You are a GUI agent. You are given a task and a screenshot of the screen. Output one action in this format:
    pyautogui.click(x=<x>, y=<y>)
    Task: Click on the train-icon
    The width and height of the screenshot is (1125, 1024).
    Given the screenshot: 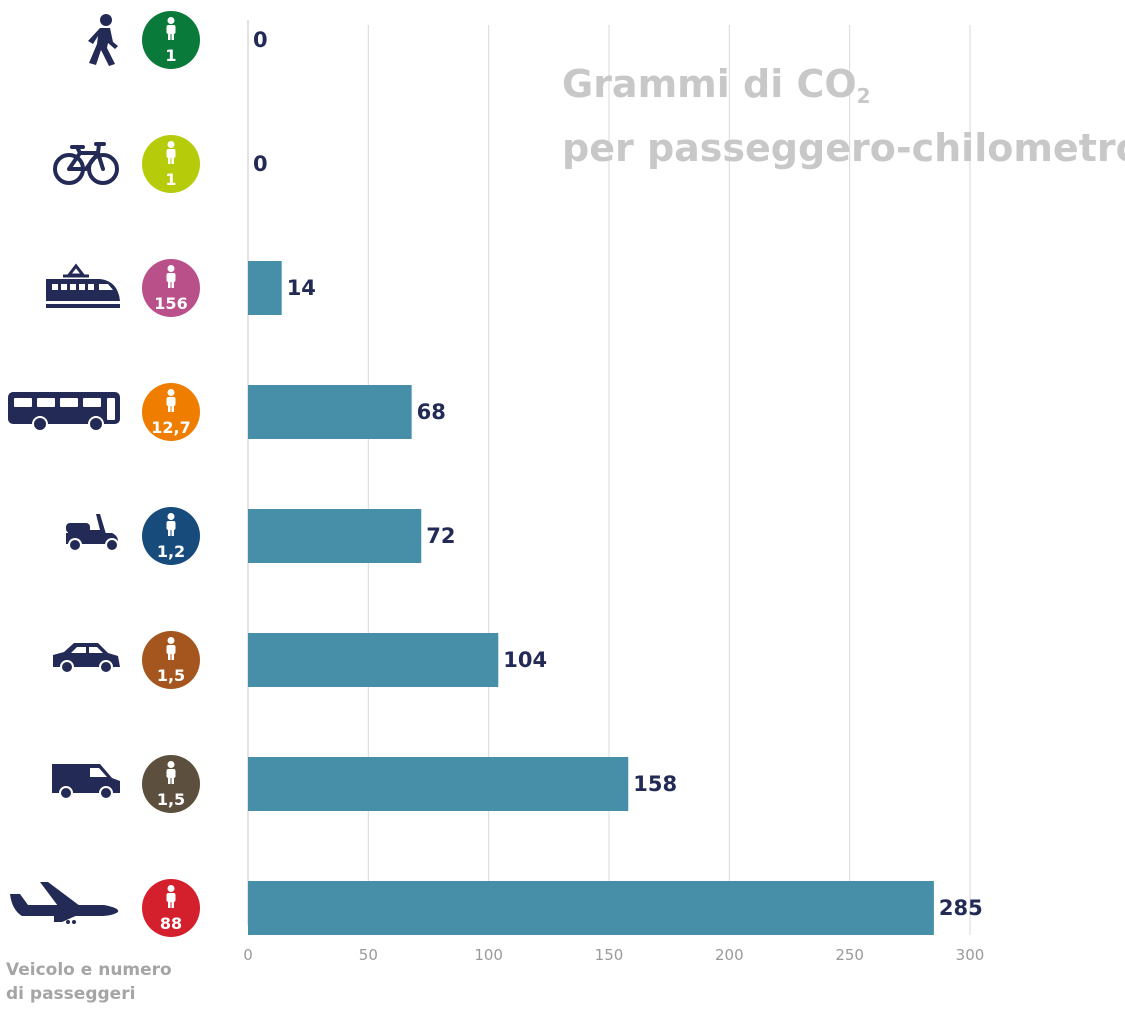 What is the action you would take?
    pyautogui.click(x=83, y=285)
    